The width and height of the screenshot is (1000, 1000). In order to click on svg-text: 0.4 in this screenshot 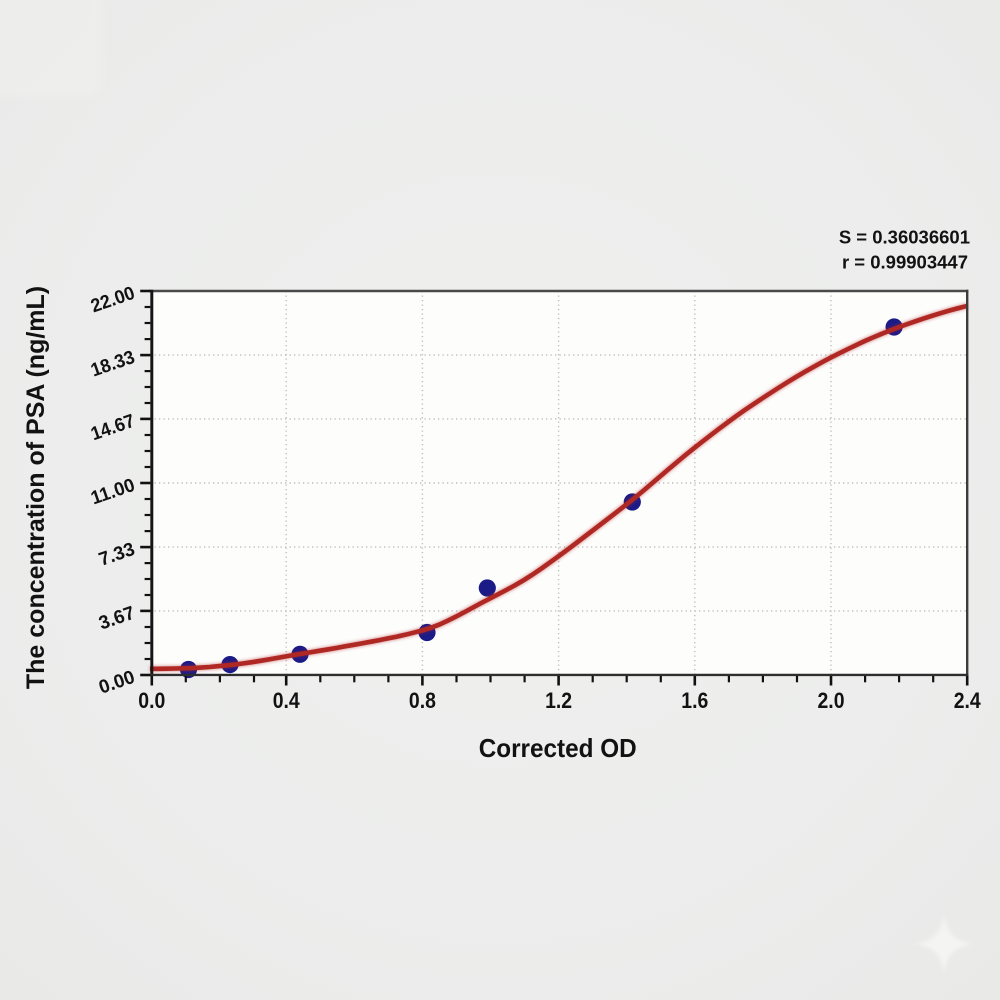, I will do `click(287, 700)`.